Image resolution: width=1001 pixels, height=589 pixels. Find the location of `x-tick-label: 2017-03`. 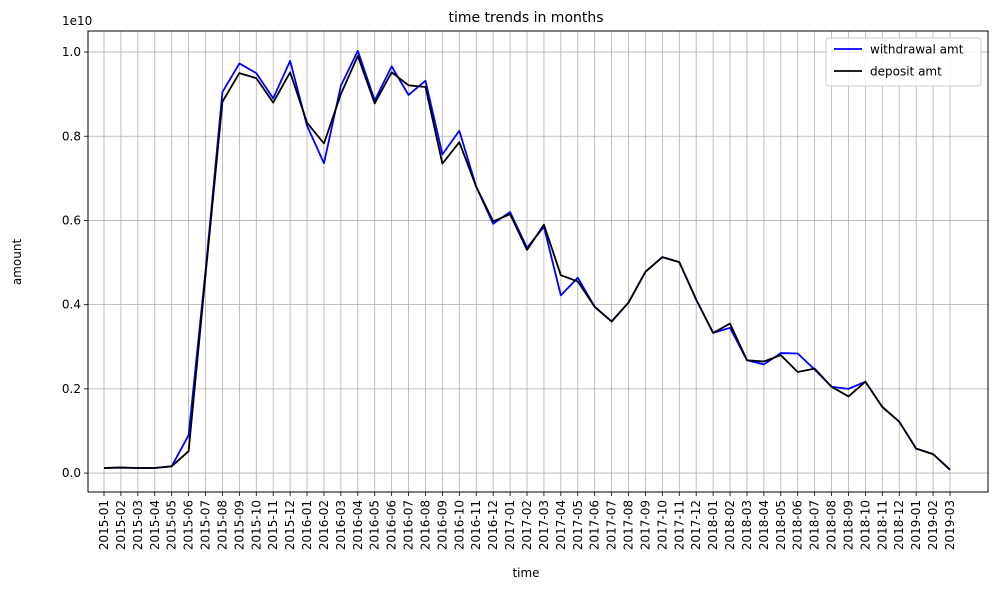

x-tick-label: 2017-03 is located at coordinates (544, 525).